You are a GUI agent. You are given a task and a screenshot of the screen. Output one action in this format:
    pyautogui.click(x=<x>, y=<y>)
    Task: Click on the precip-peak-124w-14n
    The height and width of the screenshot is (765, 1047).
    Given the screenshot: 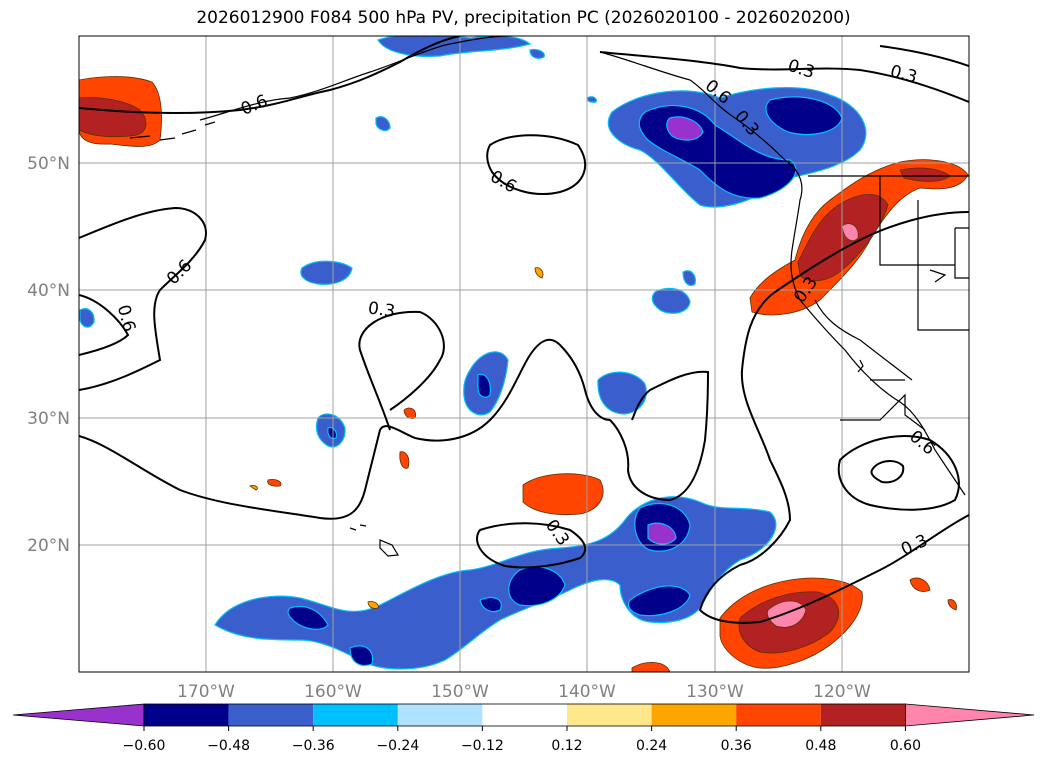 What is the action you would take?
    pyautogui.click(x=786, y=614)
    